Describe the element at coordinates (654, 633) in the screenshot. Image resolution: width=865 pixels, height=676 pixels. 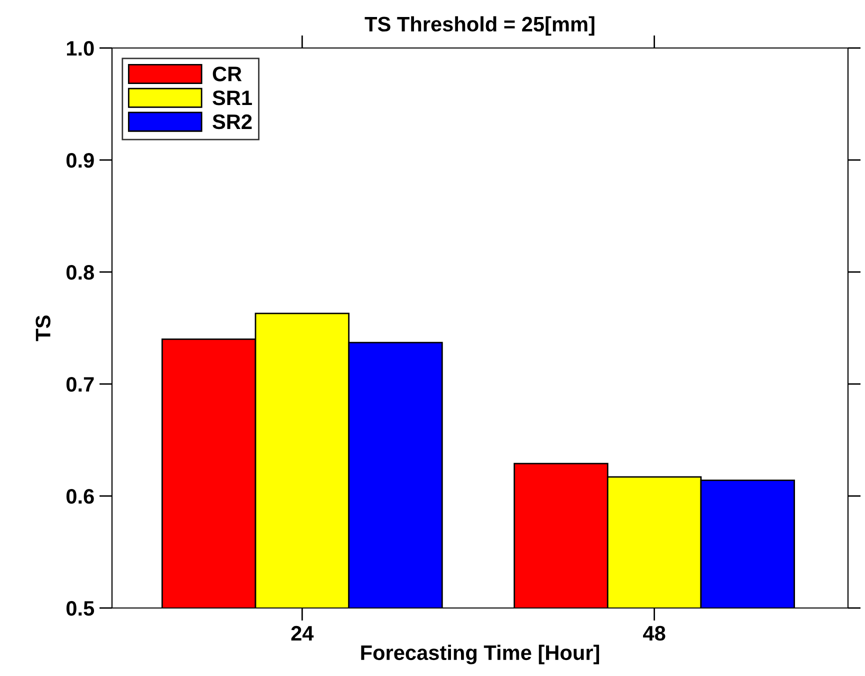
I see `x-tick-label: 48` at that location.